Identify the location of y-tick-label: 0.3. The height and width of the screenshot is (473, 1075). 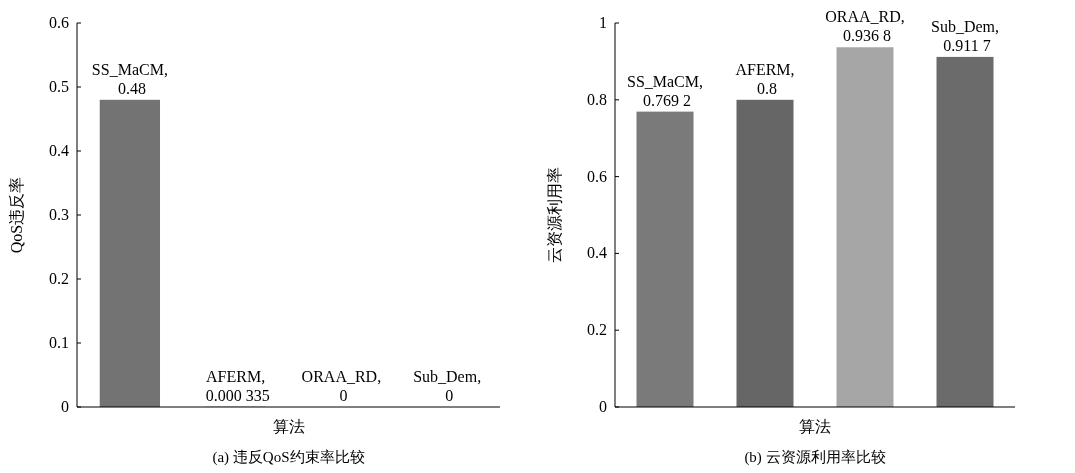
(59, 214).